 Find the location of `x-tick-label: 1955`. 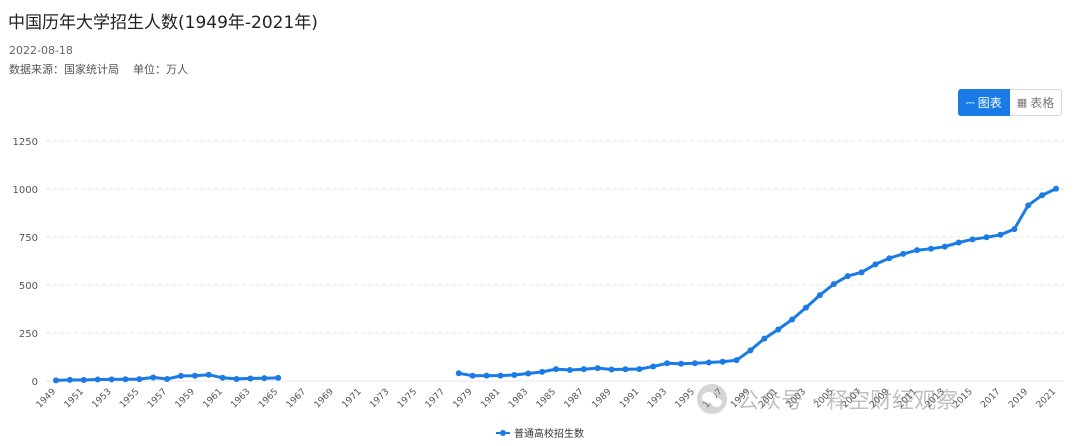

x-tick-label: 1955 is located at coordinates (129, 398).